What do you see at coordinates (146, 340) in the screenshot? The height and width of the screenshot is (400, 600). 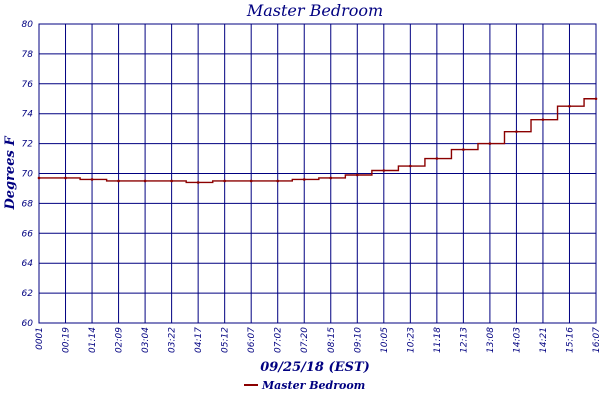 I see `x-tick-label: 03:04` at bounding box center [146, 340].